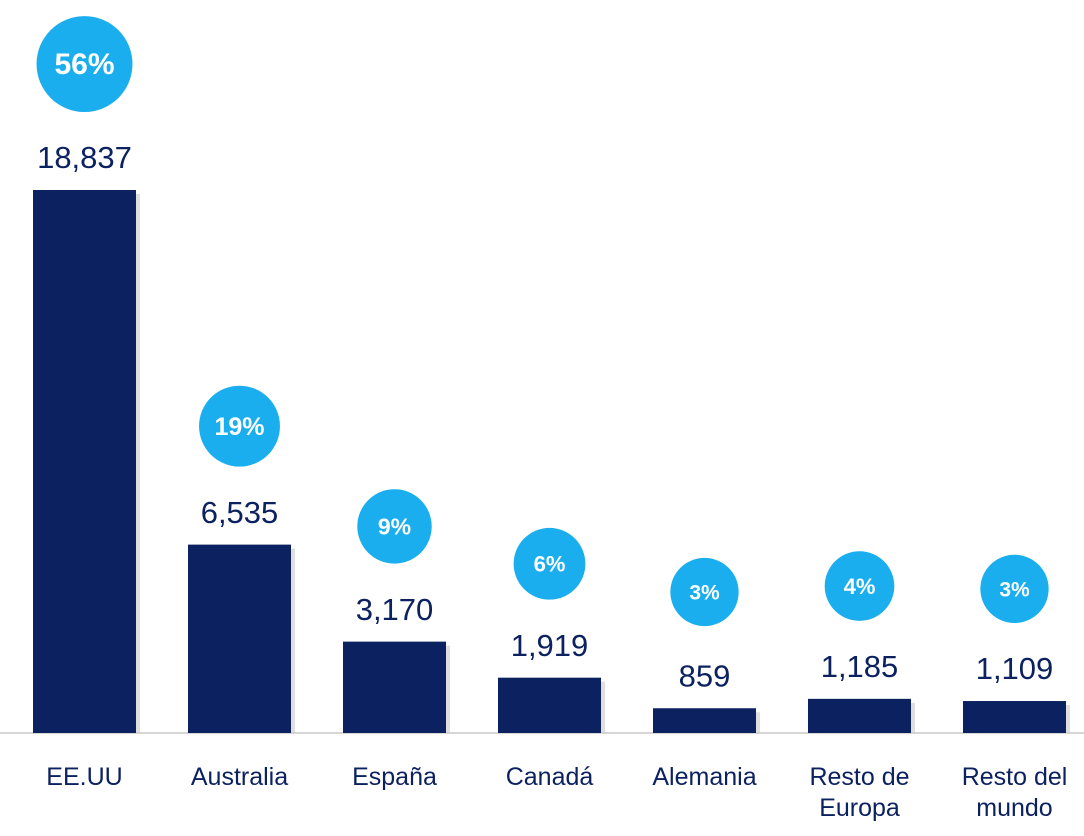 The width and height of the screenshot is (1084, 836). Describe the element at coordinates (550, 645) in the screenshot. I see `value-label: 1,919` at that location.